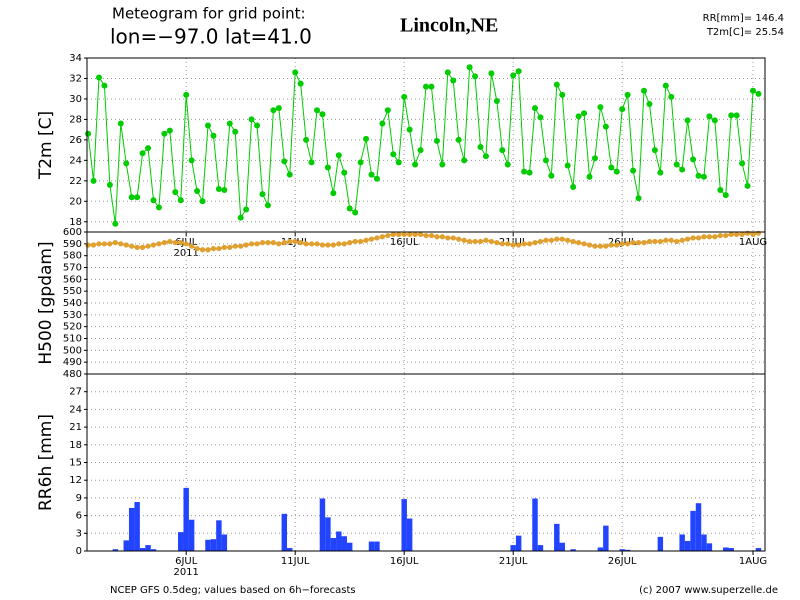  I want to click on y-axis-label: H500 [gpdam], so click(46, 302).